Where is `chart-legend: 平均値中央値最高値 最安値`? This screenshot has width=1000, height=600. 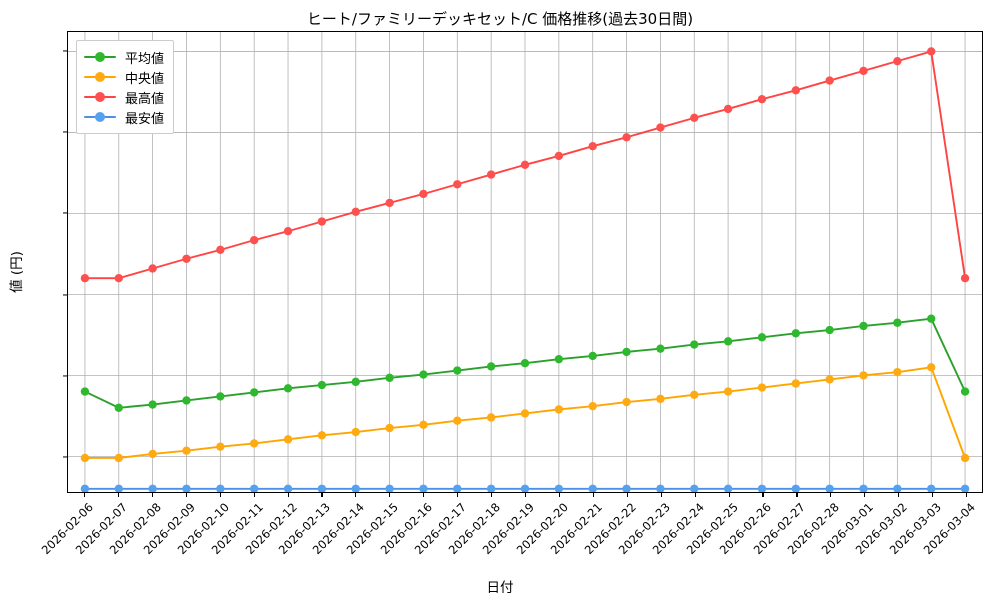
chart-legend: 平均値中央値最高値 最安値 is located at coordinates (125, 87).